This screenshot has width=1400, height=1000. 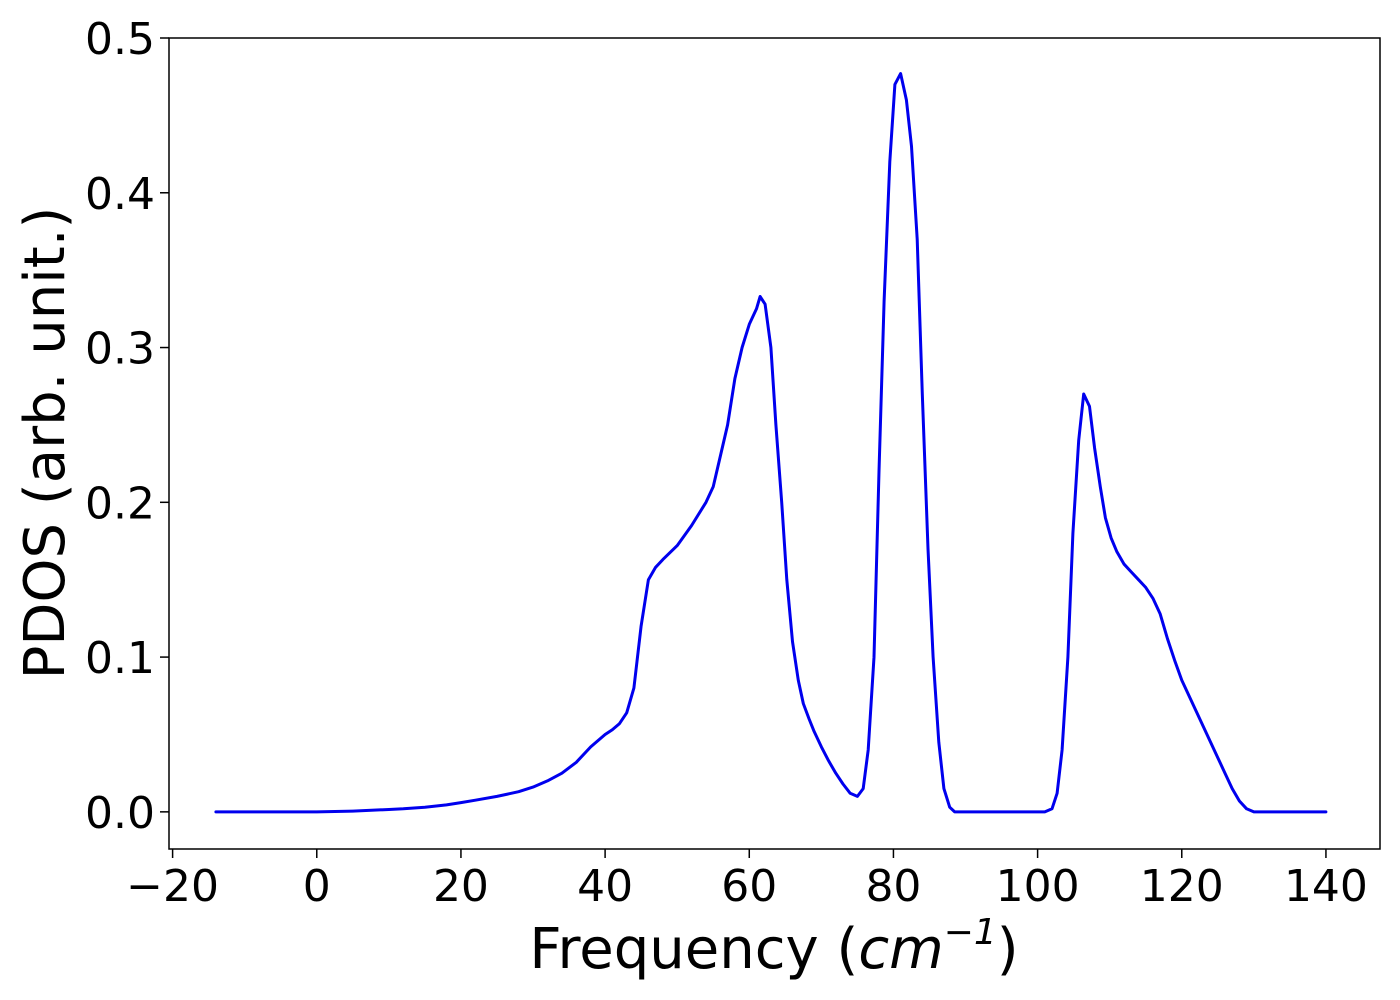 I want to click on x-tick-label: 20, so click(x=461, y=886).